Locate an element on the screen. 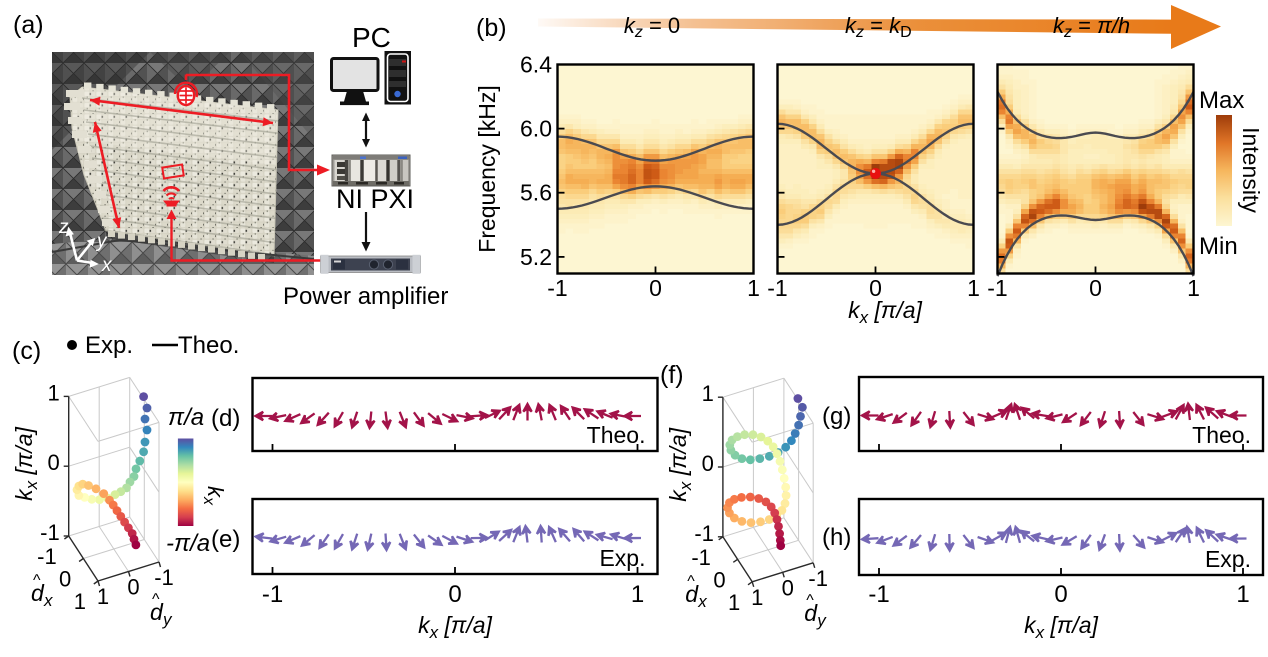 The height and width of the screenshot is (657, 1268). svg-text: Frequency [kHz] is located at coordinates (487, 168).